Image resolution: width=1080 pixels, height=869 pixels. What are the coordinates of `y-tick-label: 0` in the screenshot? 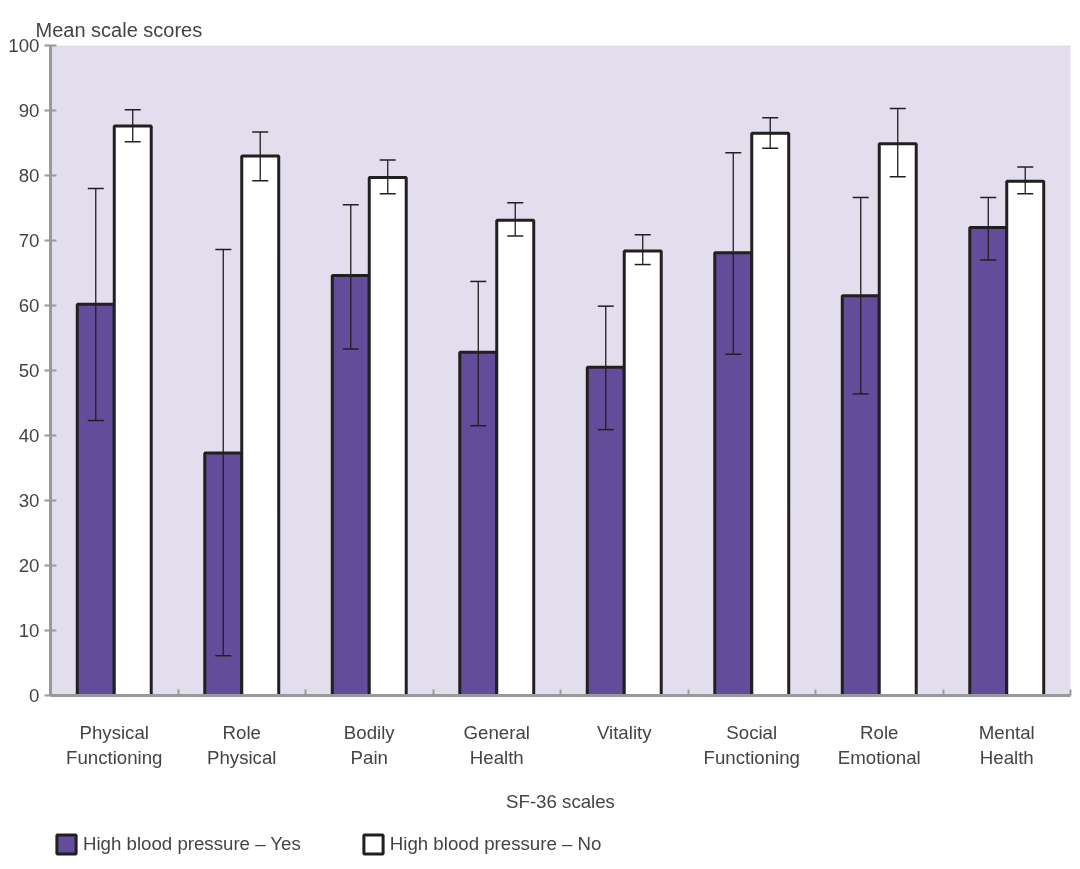 It's located at (34, 695).